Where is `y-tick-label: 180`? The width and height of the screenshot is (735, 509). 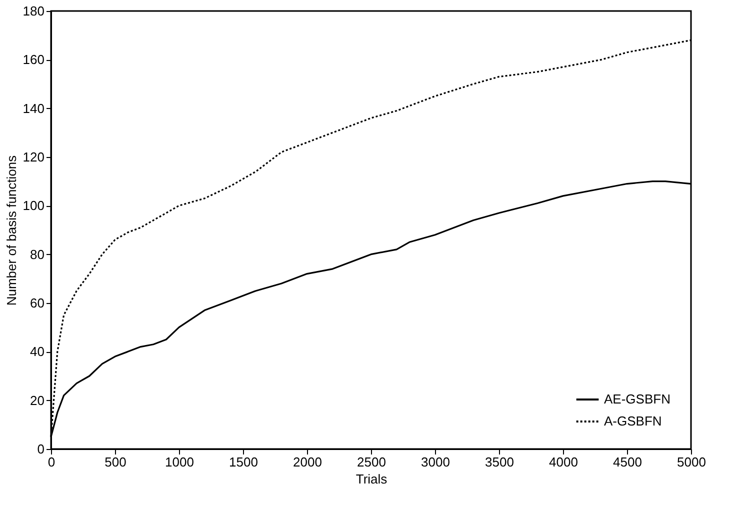 y-tick-label: 180 is located at coordinates (33, 11).